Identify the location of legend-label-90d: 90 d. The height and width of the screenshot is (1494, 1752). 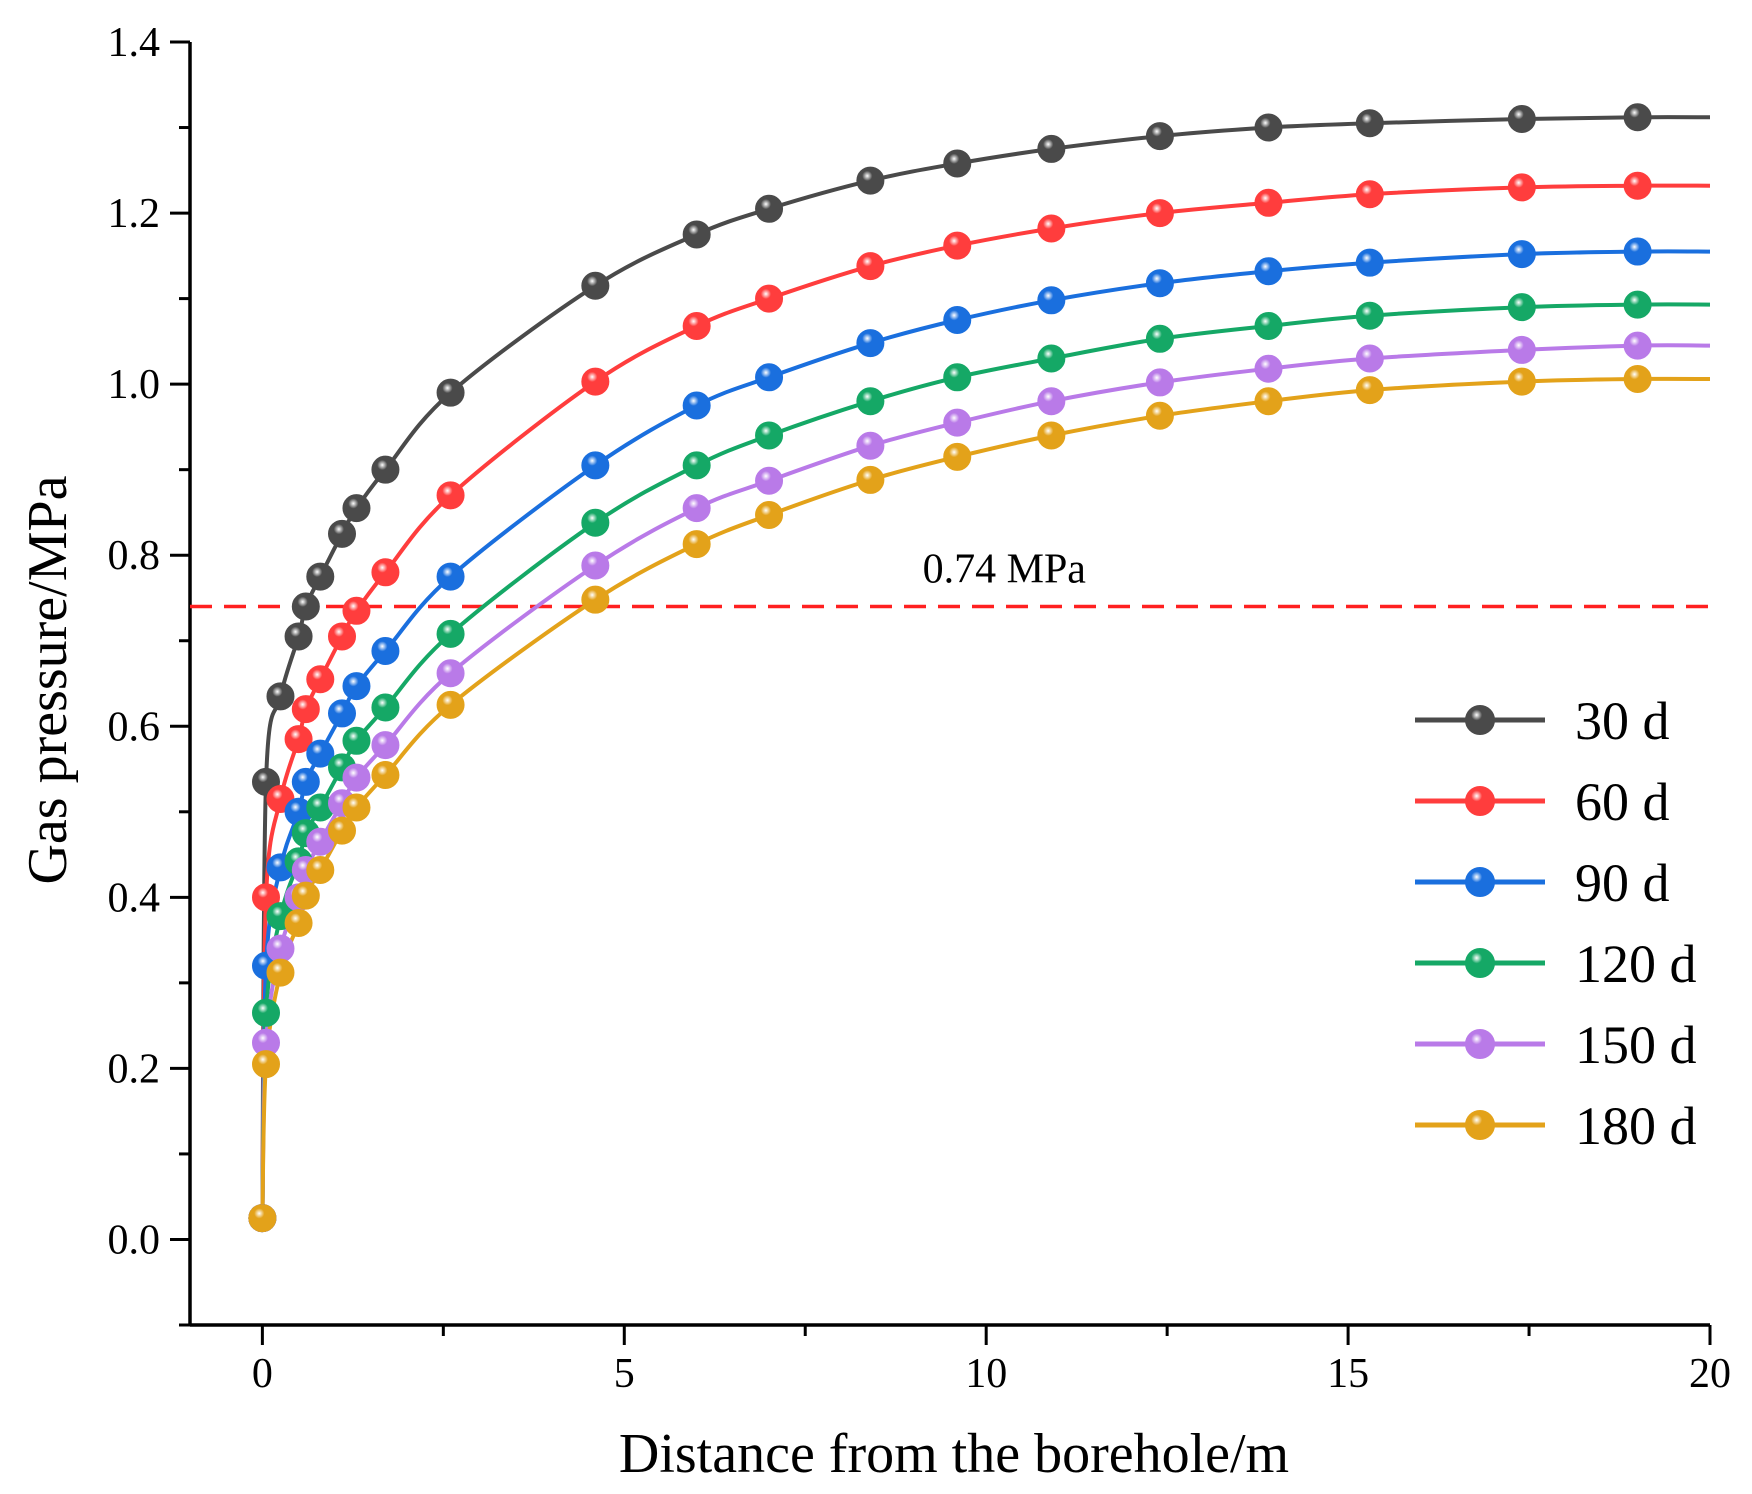
(1622, 883).